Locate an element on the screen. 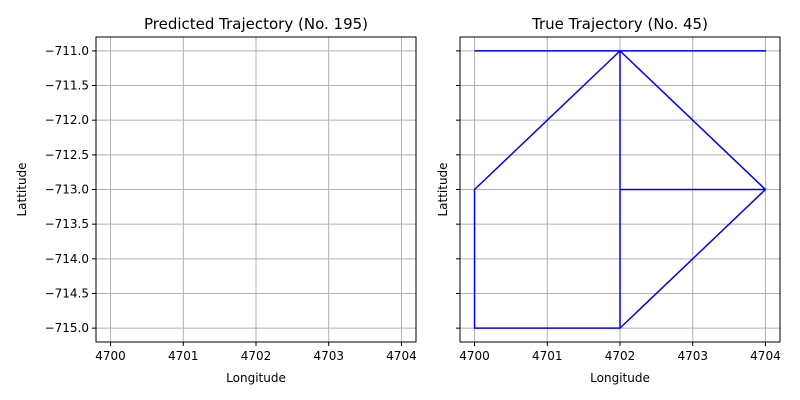  y-tick-label: −714.0 is located at coordinates (67, 259).